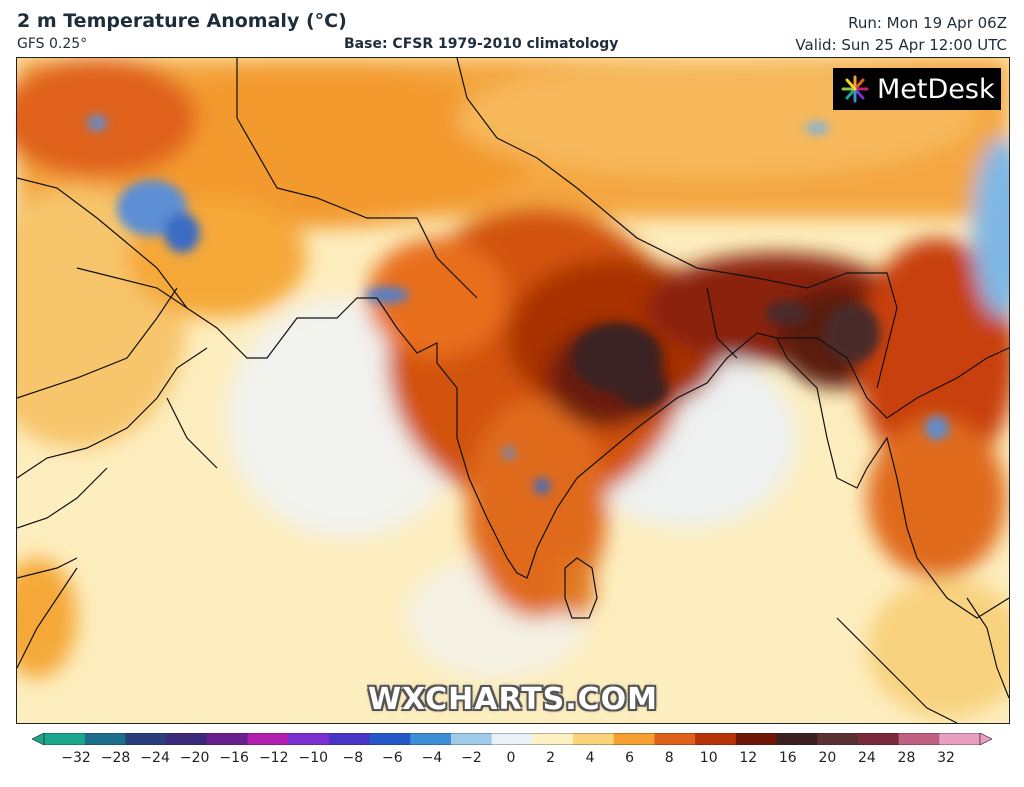  I want to click on legend-color-segments, so click(512, 739).